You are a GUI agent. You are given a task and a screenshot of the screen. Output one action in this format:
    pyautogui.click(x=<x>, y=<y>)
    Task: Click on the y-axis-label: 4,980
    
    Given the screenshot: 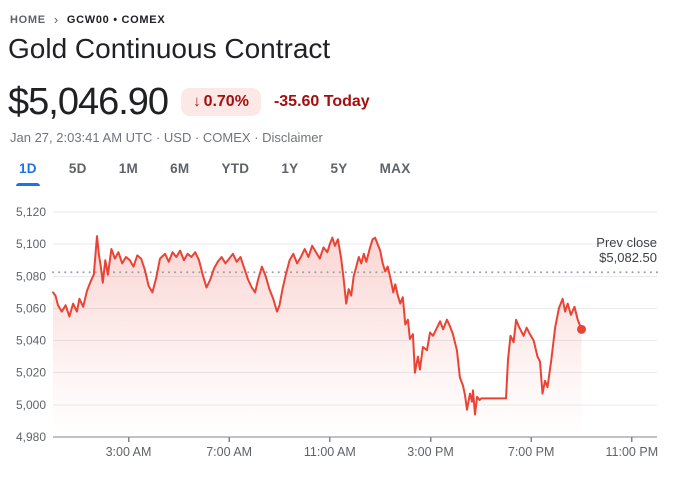 What is the action you would take?
    pyautogui.click(x=31, y=437)
    